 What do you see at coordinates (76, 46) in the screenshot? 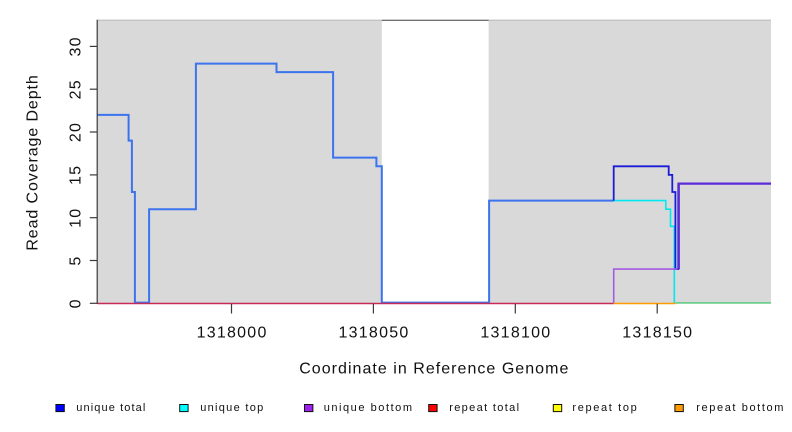
I see `svg-text: 30` at bounding box center [76, 46].